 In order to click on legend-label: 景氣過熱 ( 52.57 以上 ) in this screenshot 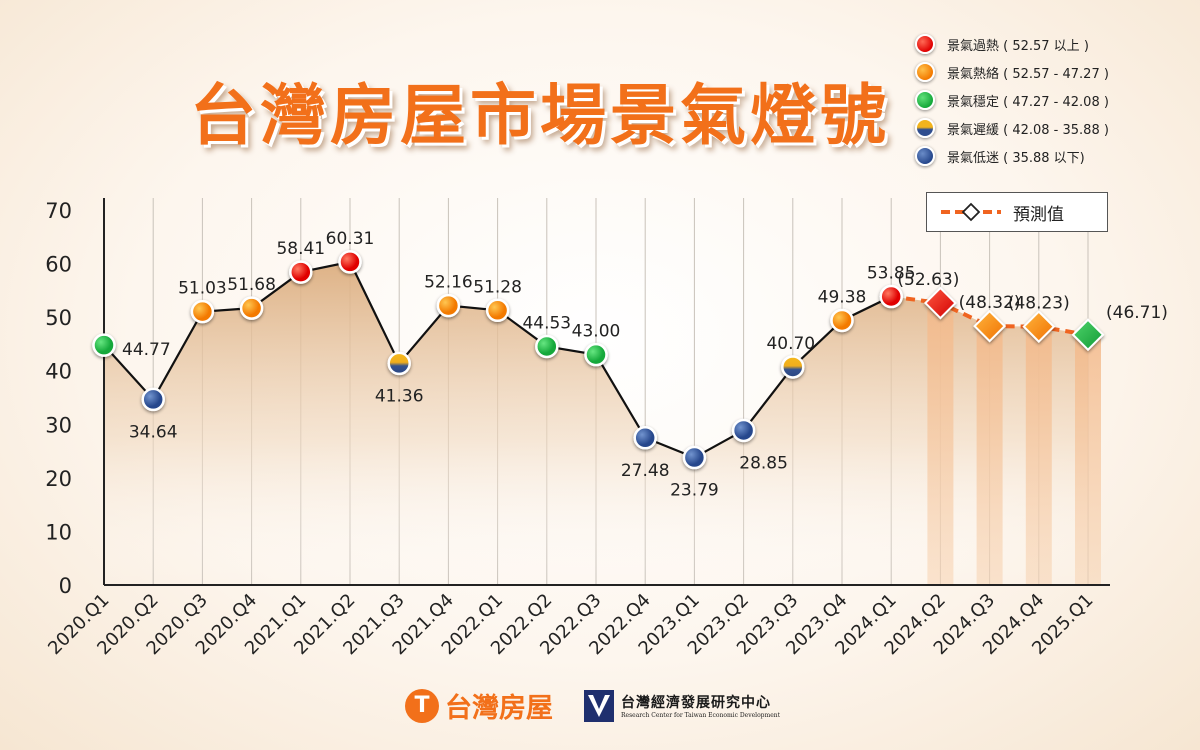, I will do `click(1018, 46)`.